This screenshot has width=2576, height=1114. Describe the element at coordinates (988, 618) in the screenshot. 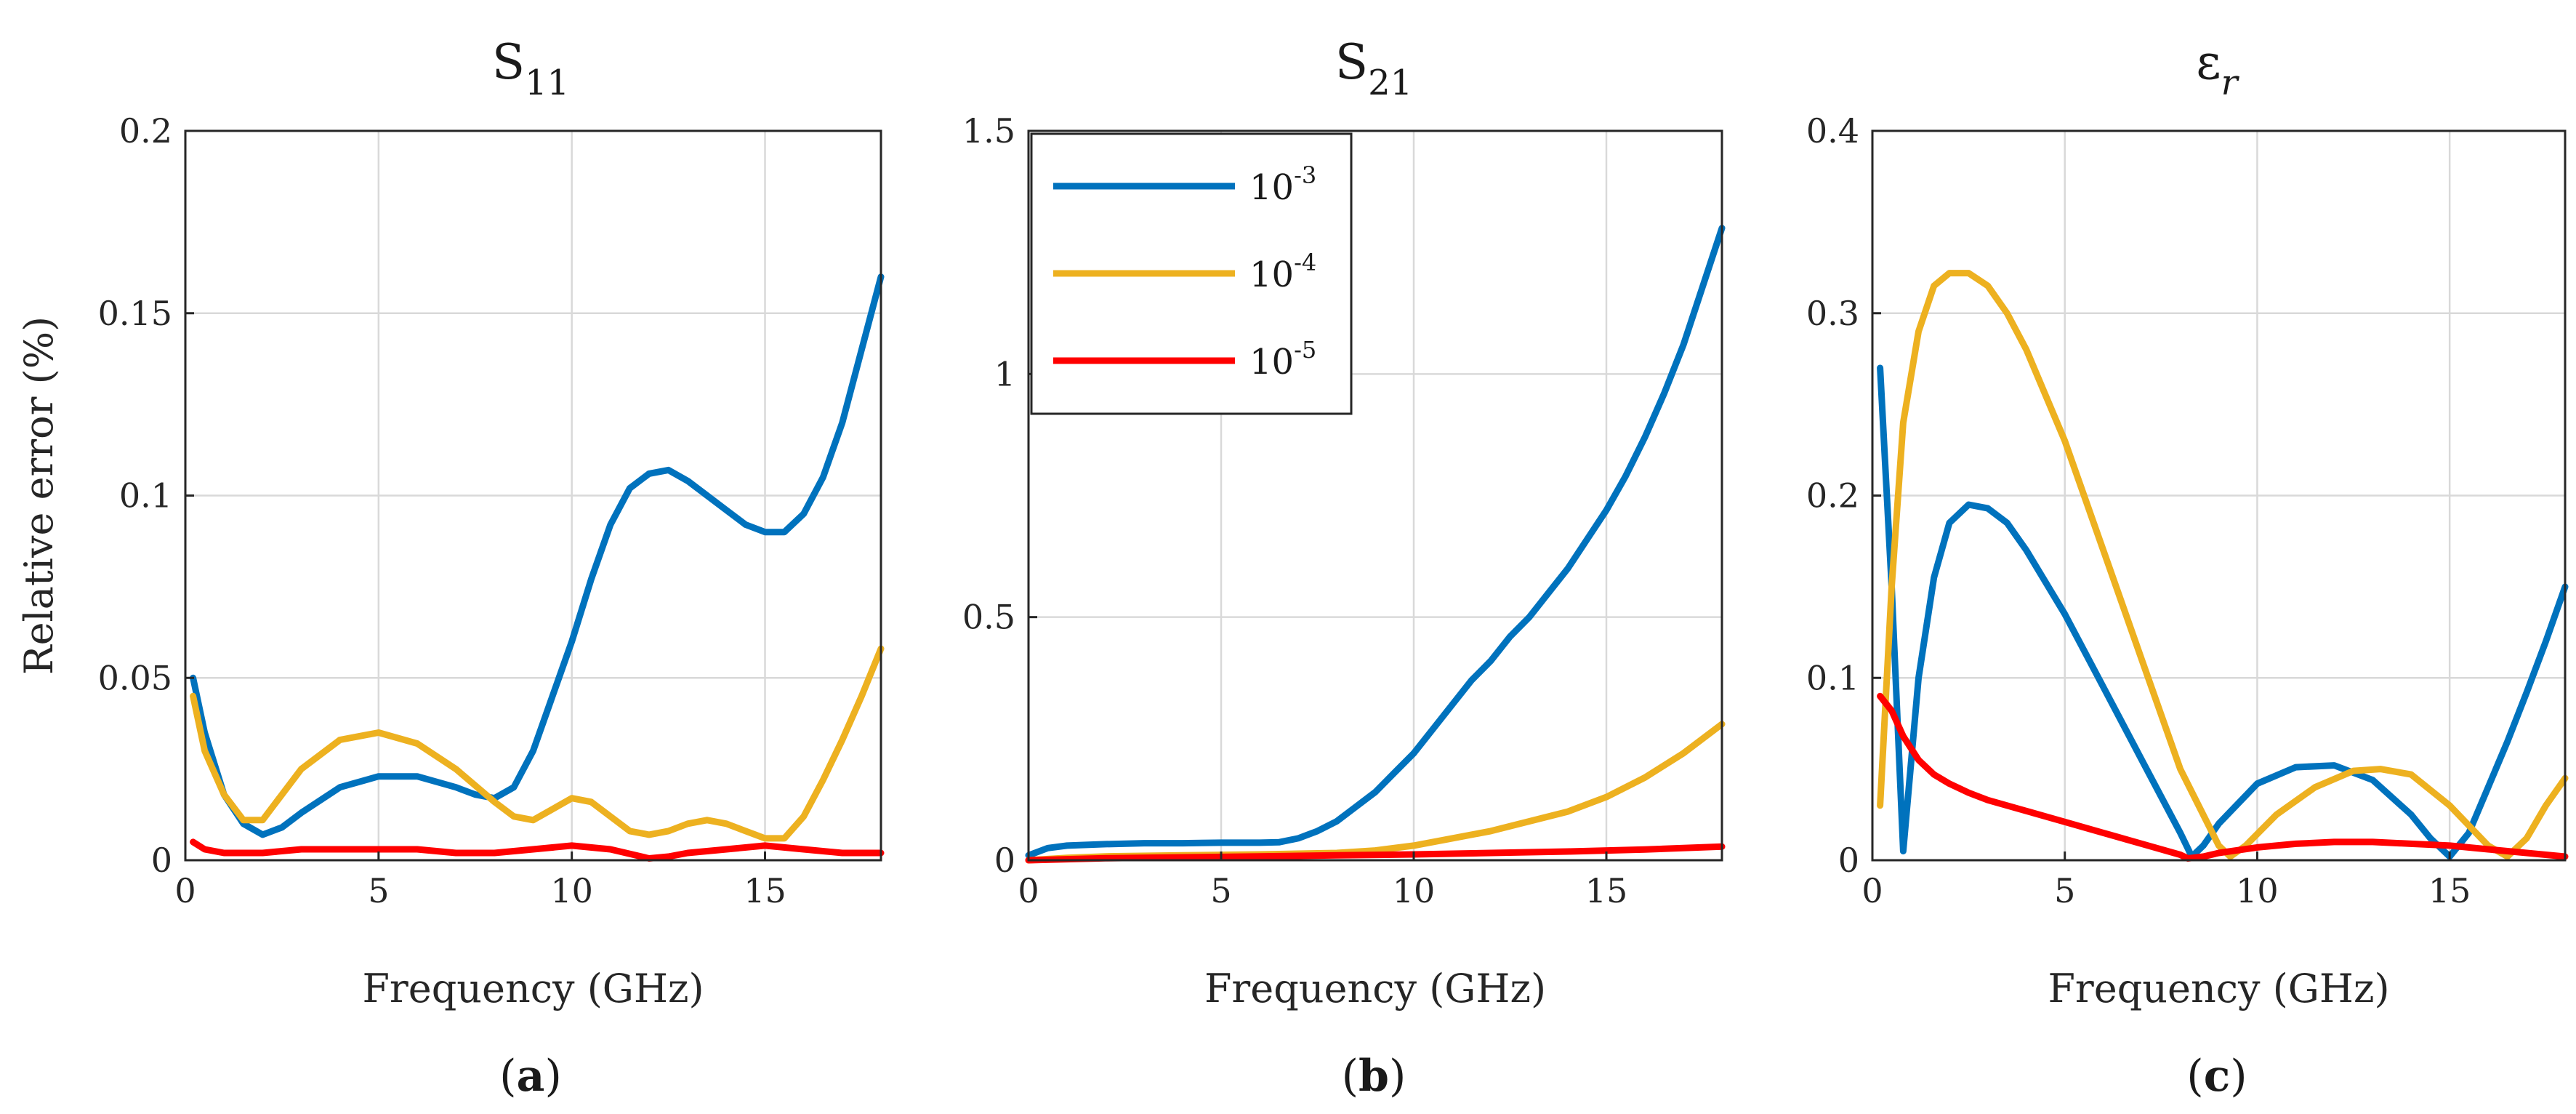

I see `y-tick-label: 0.5` at that location.